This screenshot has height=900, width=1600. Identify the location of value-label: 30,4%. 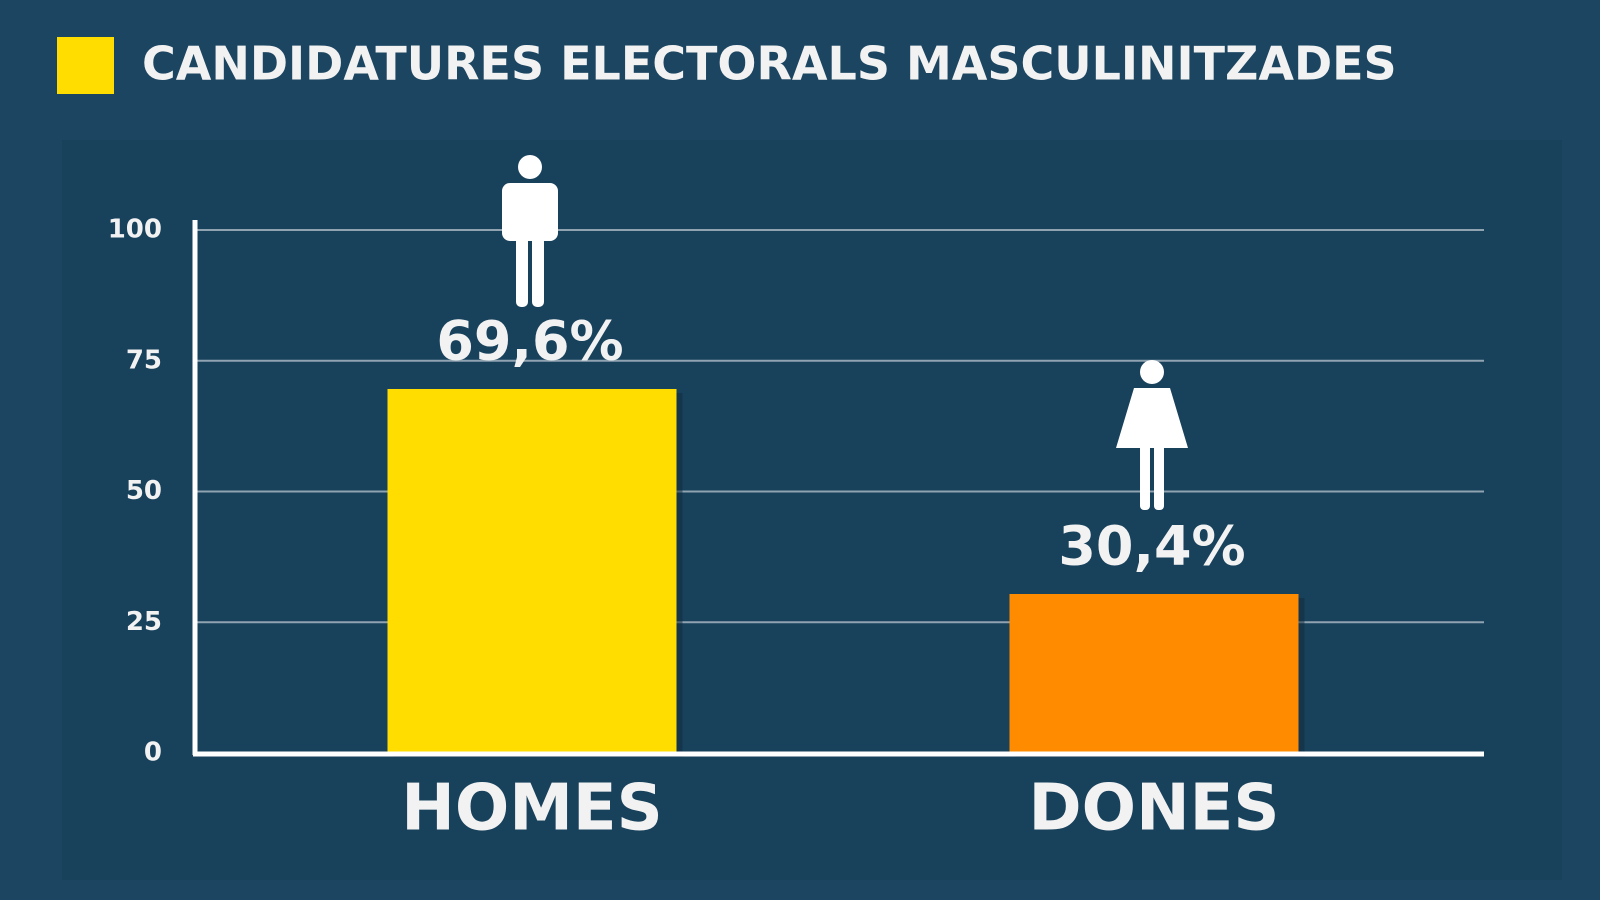
(1151, 546).